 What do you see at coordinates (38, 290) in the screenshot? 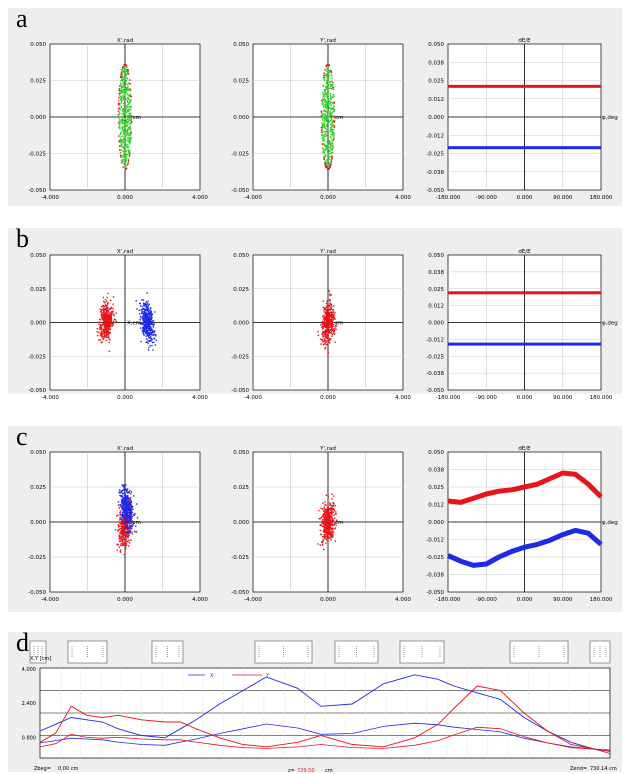
I see `row1-xphase-ytick: 0.025` at bounding box center [38, 290].